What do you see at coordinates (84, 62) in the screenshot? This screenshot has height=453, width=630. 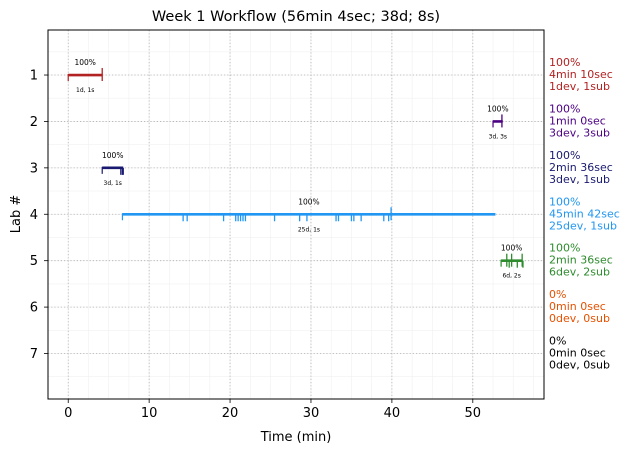 I see `lab-1-completion-label: 100%` at bounding box center [84, 62].